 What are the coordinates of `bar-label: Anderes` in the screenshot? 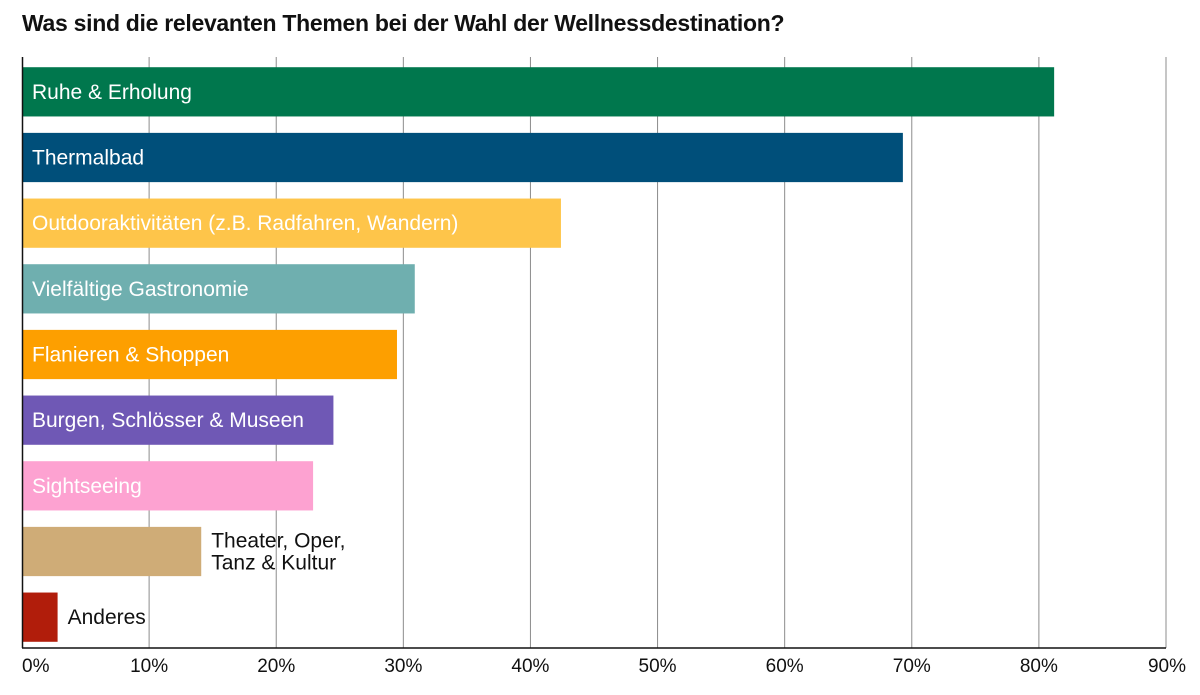 It's located at (107, 617).